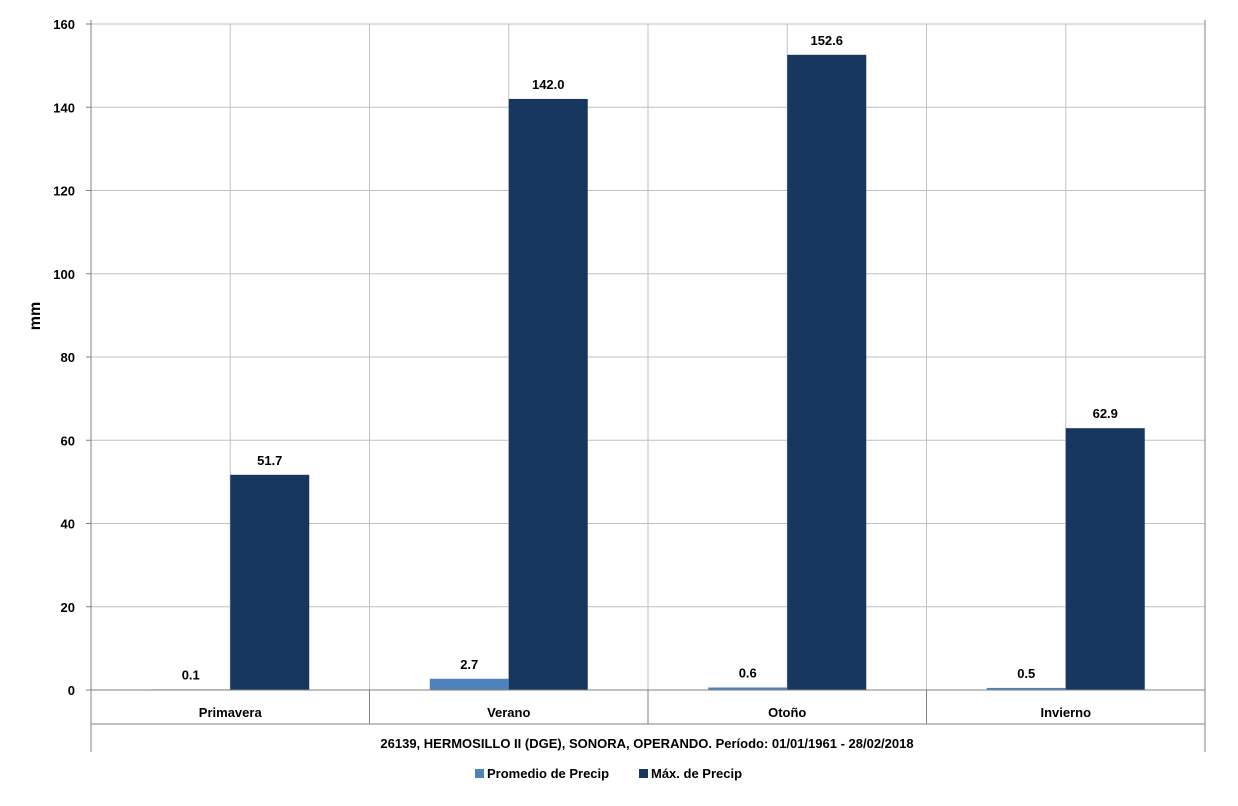 This screenshot has height=806, width=1238. I want to click on data-label: 142.0, so click(548, 84).